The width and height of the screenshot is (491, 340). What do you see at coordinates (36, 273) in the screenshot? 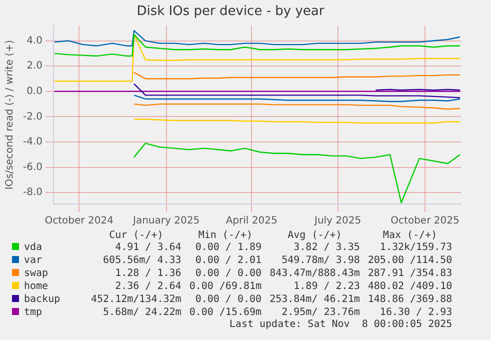
I see `legend-label: swap` at bounding box center [36, 273].